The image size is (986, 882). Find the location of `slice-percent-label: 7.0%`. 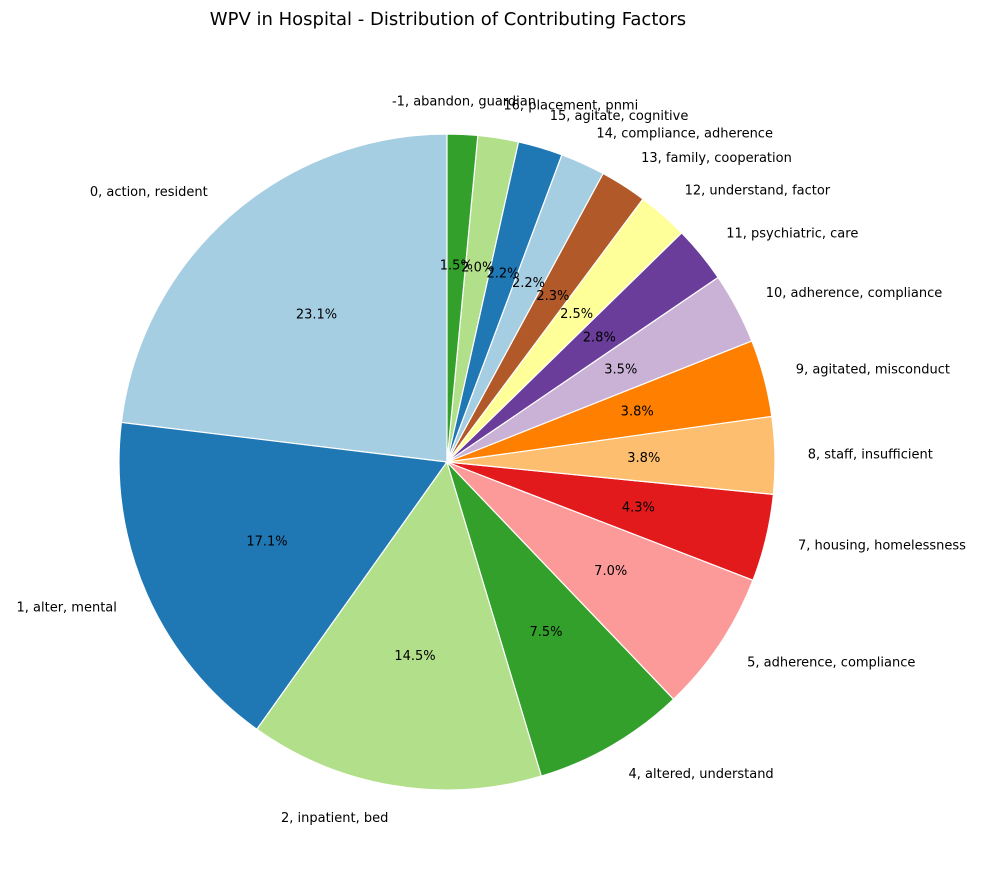

slice-percent-label: 7.0% is located at coordinates (610, 571).